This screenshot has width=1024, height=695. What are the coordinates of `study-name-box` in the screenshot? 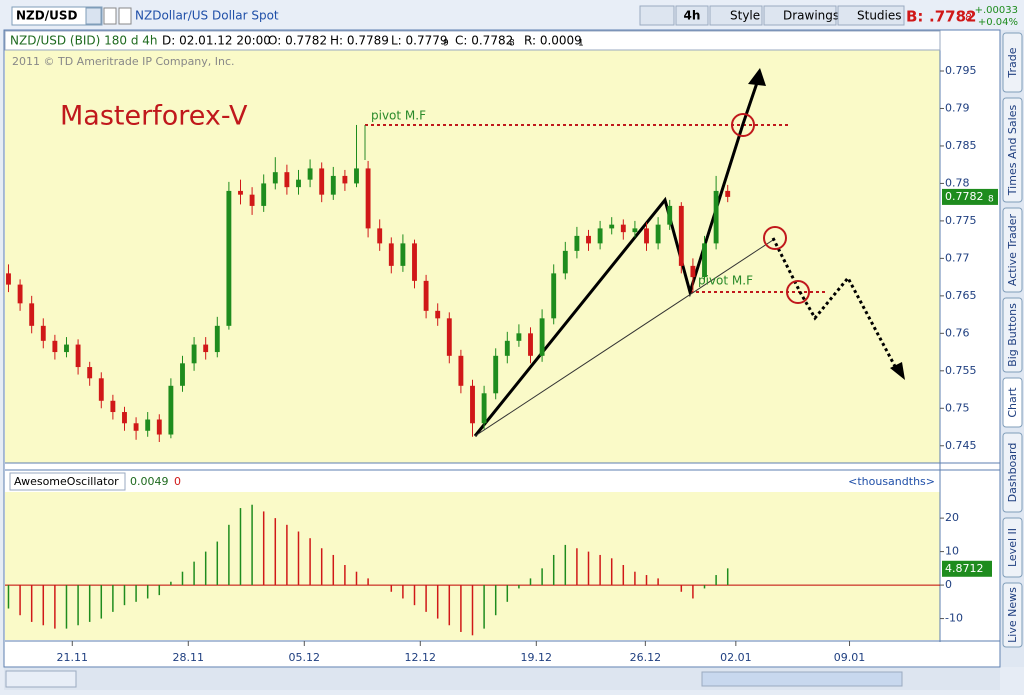 It's located at (67, 481).